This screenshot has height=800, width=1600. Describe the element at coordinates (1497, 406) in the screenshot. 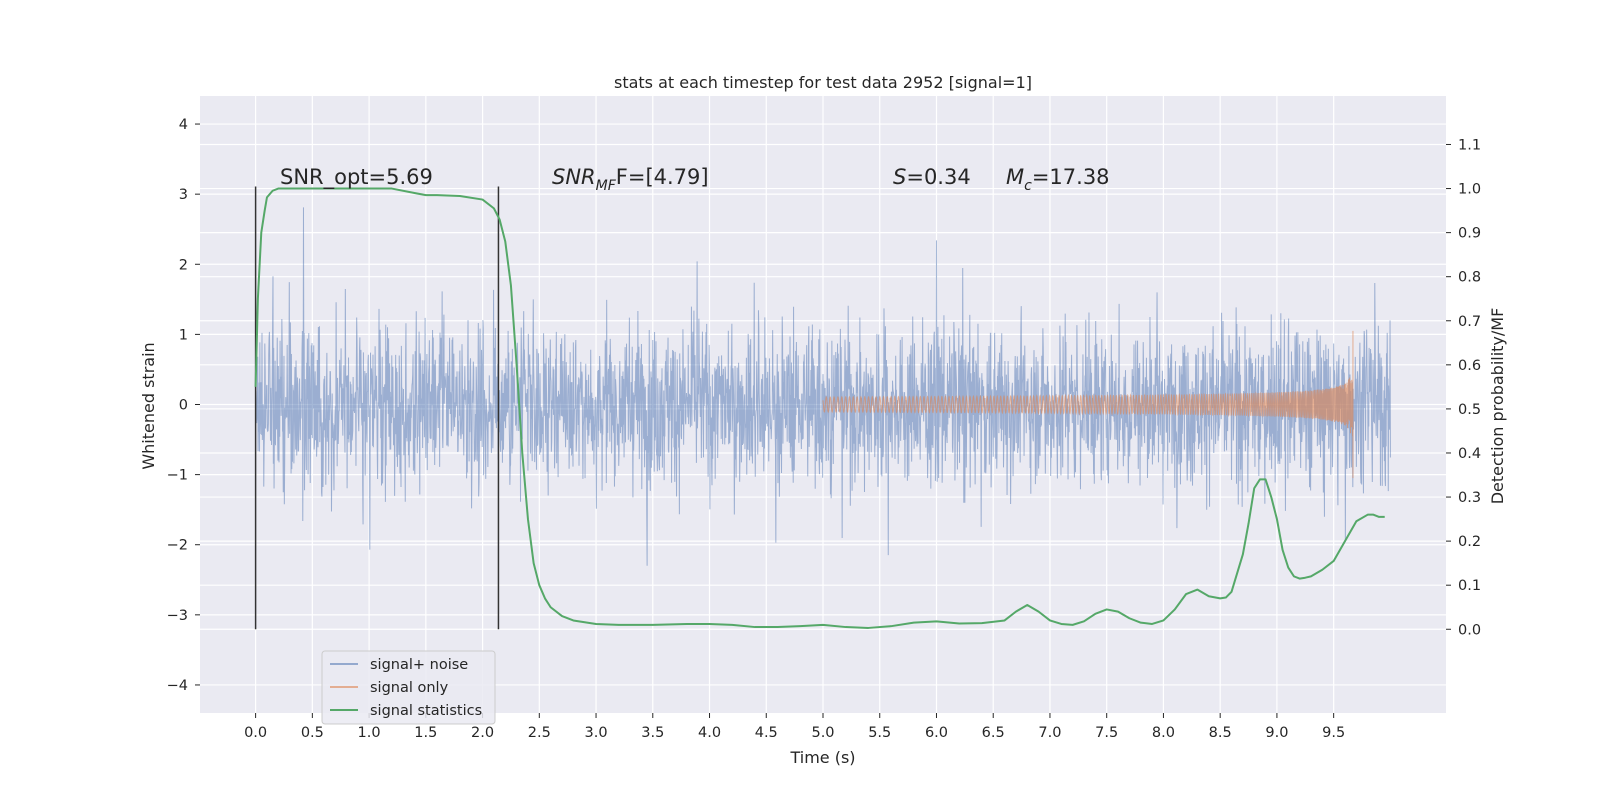

I see `right-axis-label: Detection probability/MF` at that location.